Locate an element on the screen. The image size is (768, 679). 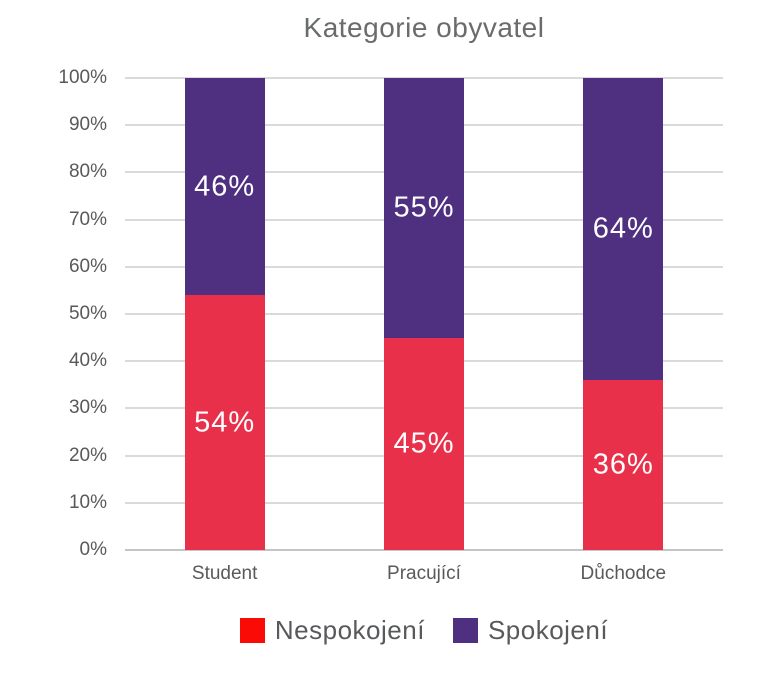
y-axis-tick-label: 80% is located at coordinates (87, 172).